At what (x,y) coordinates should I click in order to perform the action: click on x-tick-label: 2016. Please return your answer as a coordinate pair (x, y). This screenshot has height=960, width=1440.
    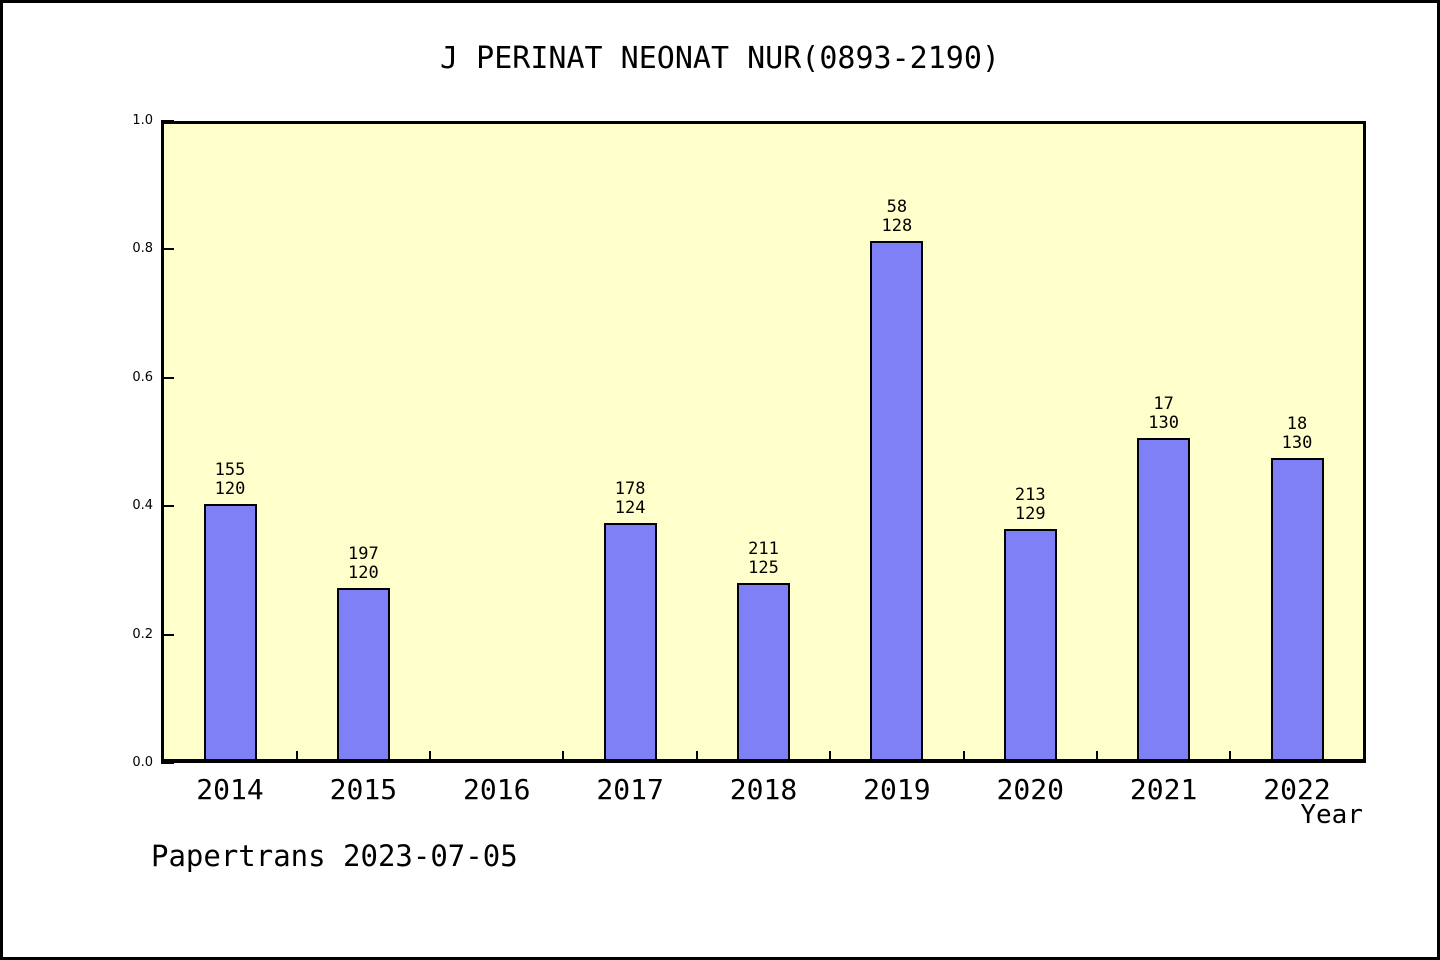
    Looking at the image, I should click on (497, 789).